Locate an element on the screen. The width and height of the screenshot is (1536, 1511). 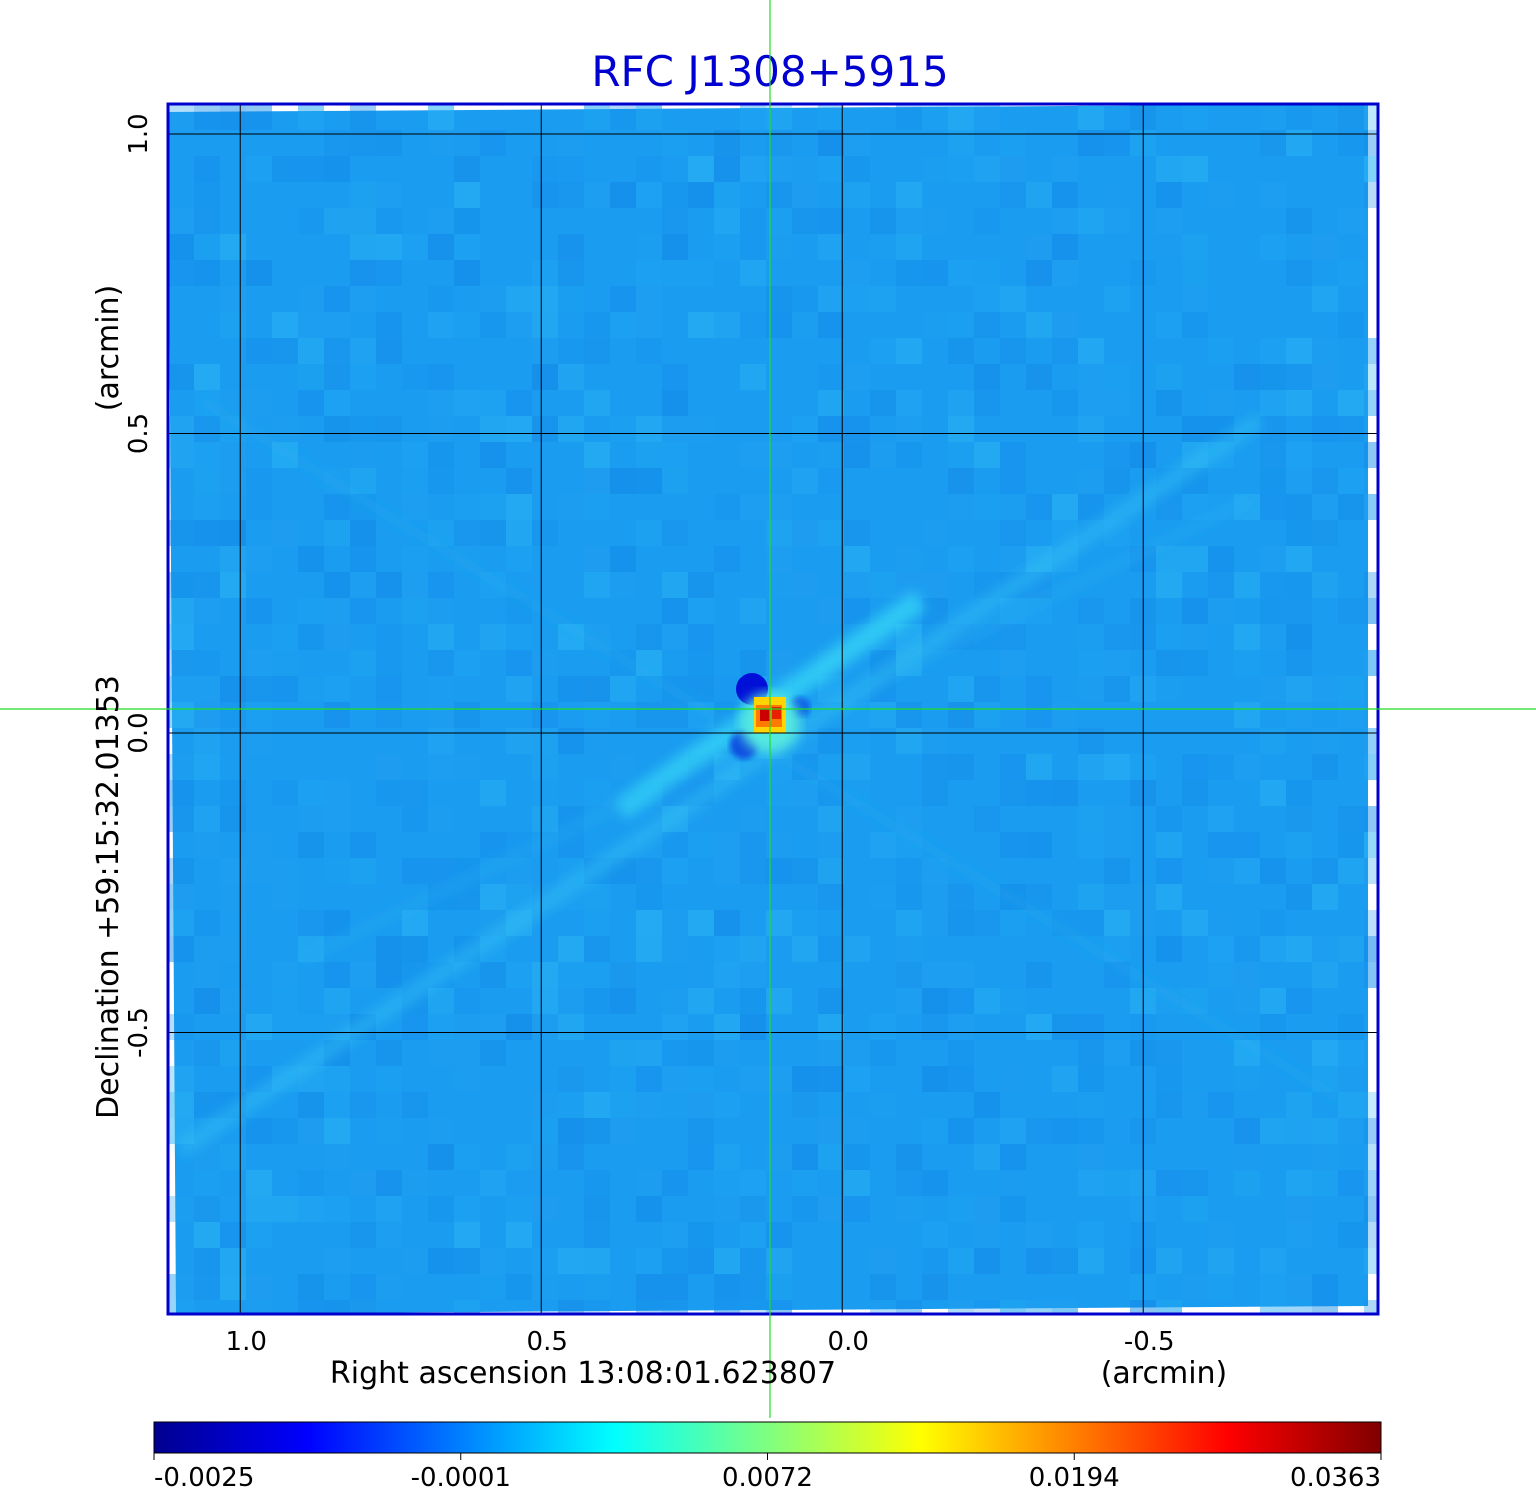
colorbar-tick-label: -0.0001 is located at coordinates (461, 1478).